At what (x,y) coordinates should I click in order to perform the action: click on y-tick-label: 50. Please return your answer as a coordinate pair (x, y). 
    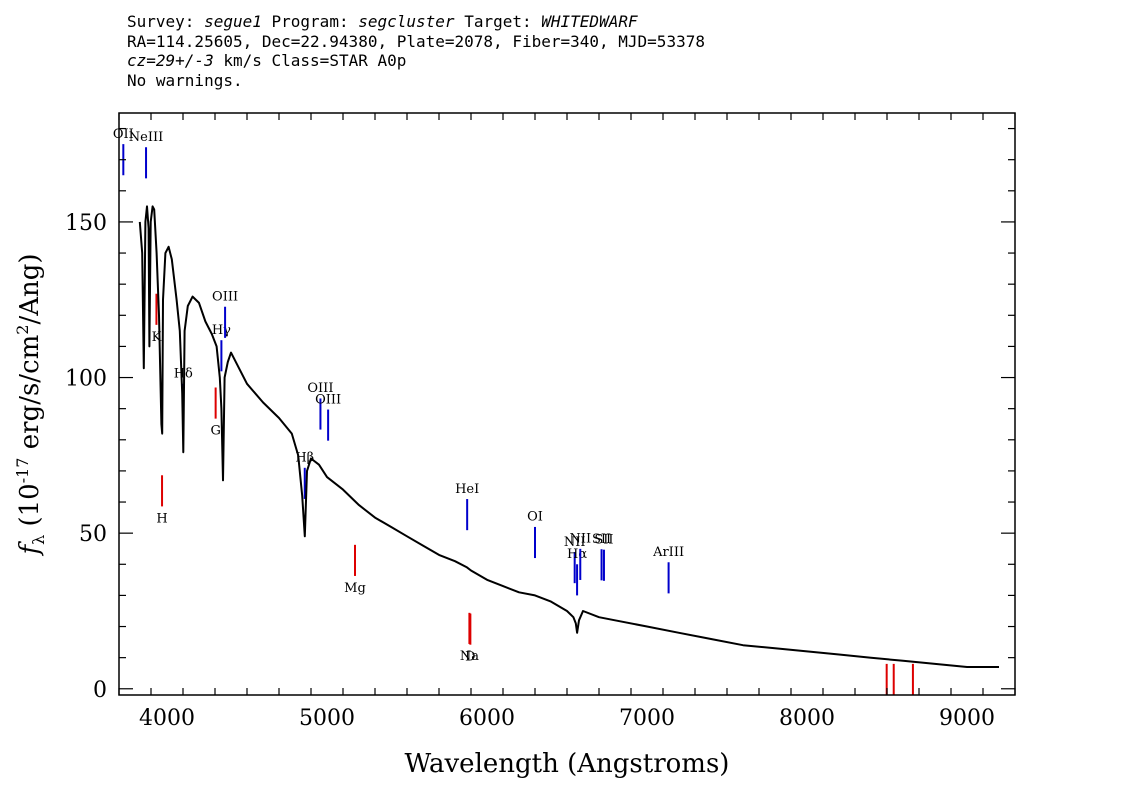
    Looking at the image, I should click on (93, 534).